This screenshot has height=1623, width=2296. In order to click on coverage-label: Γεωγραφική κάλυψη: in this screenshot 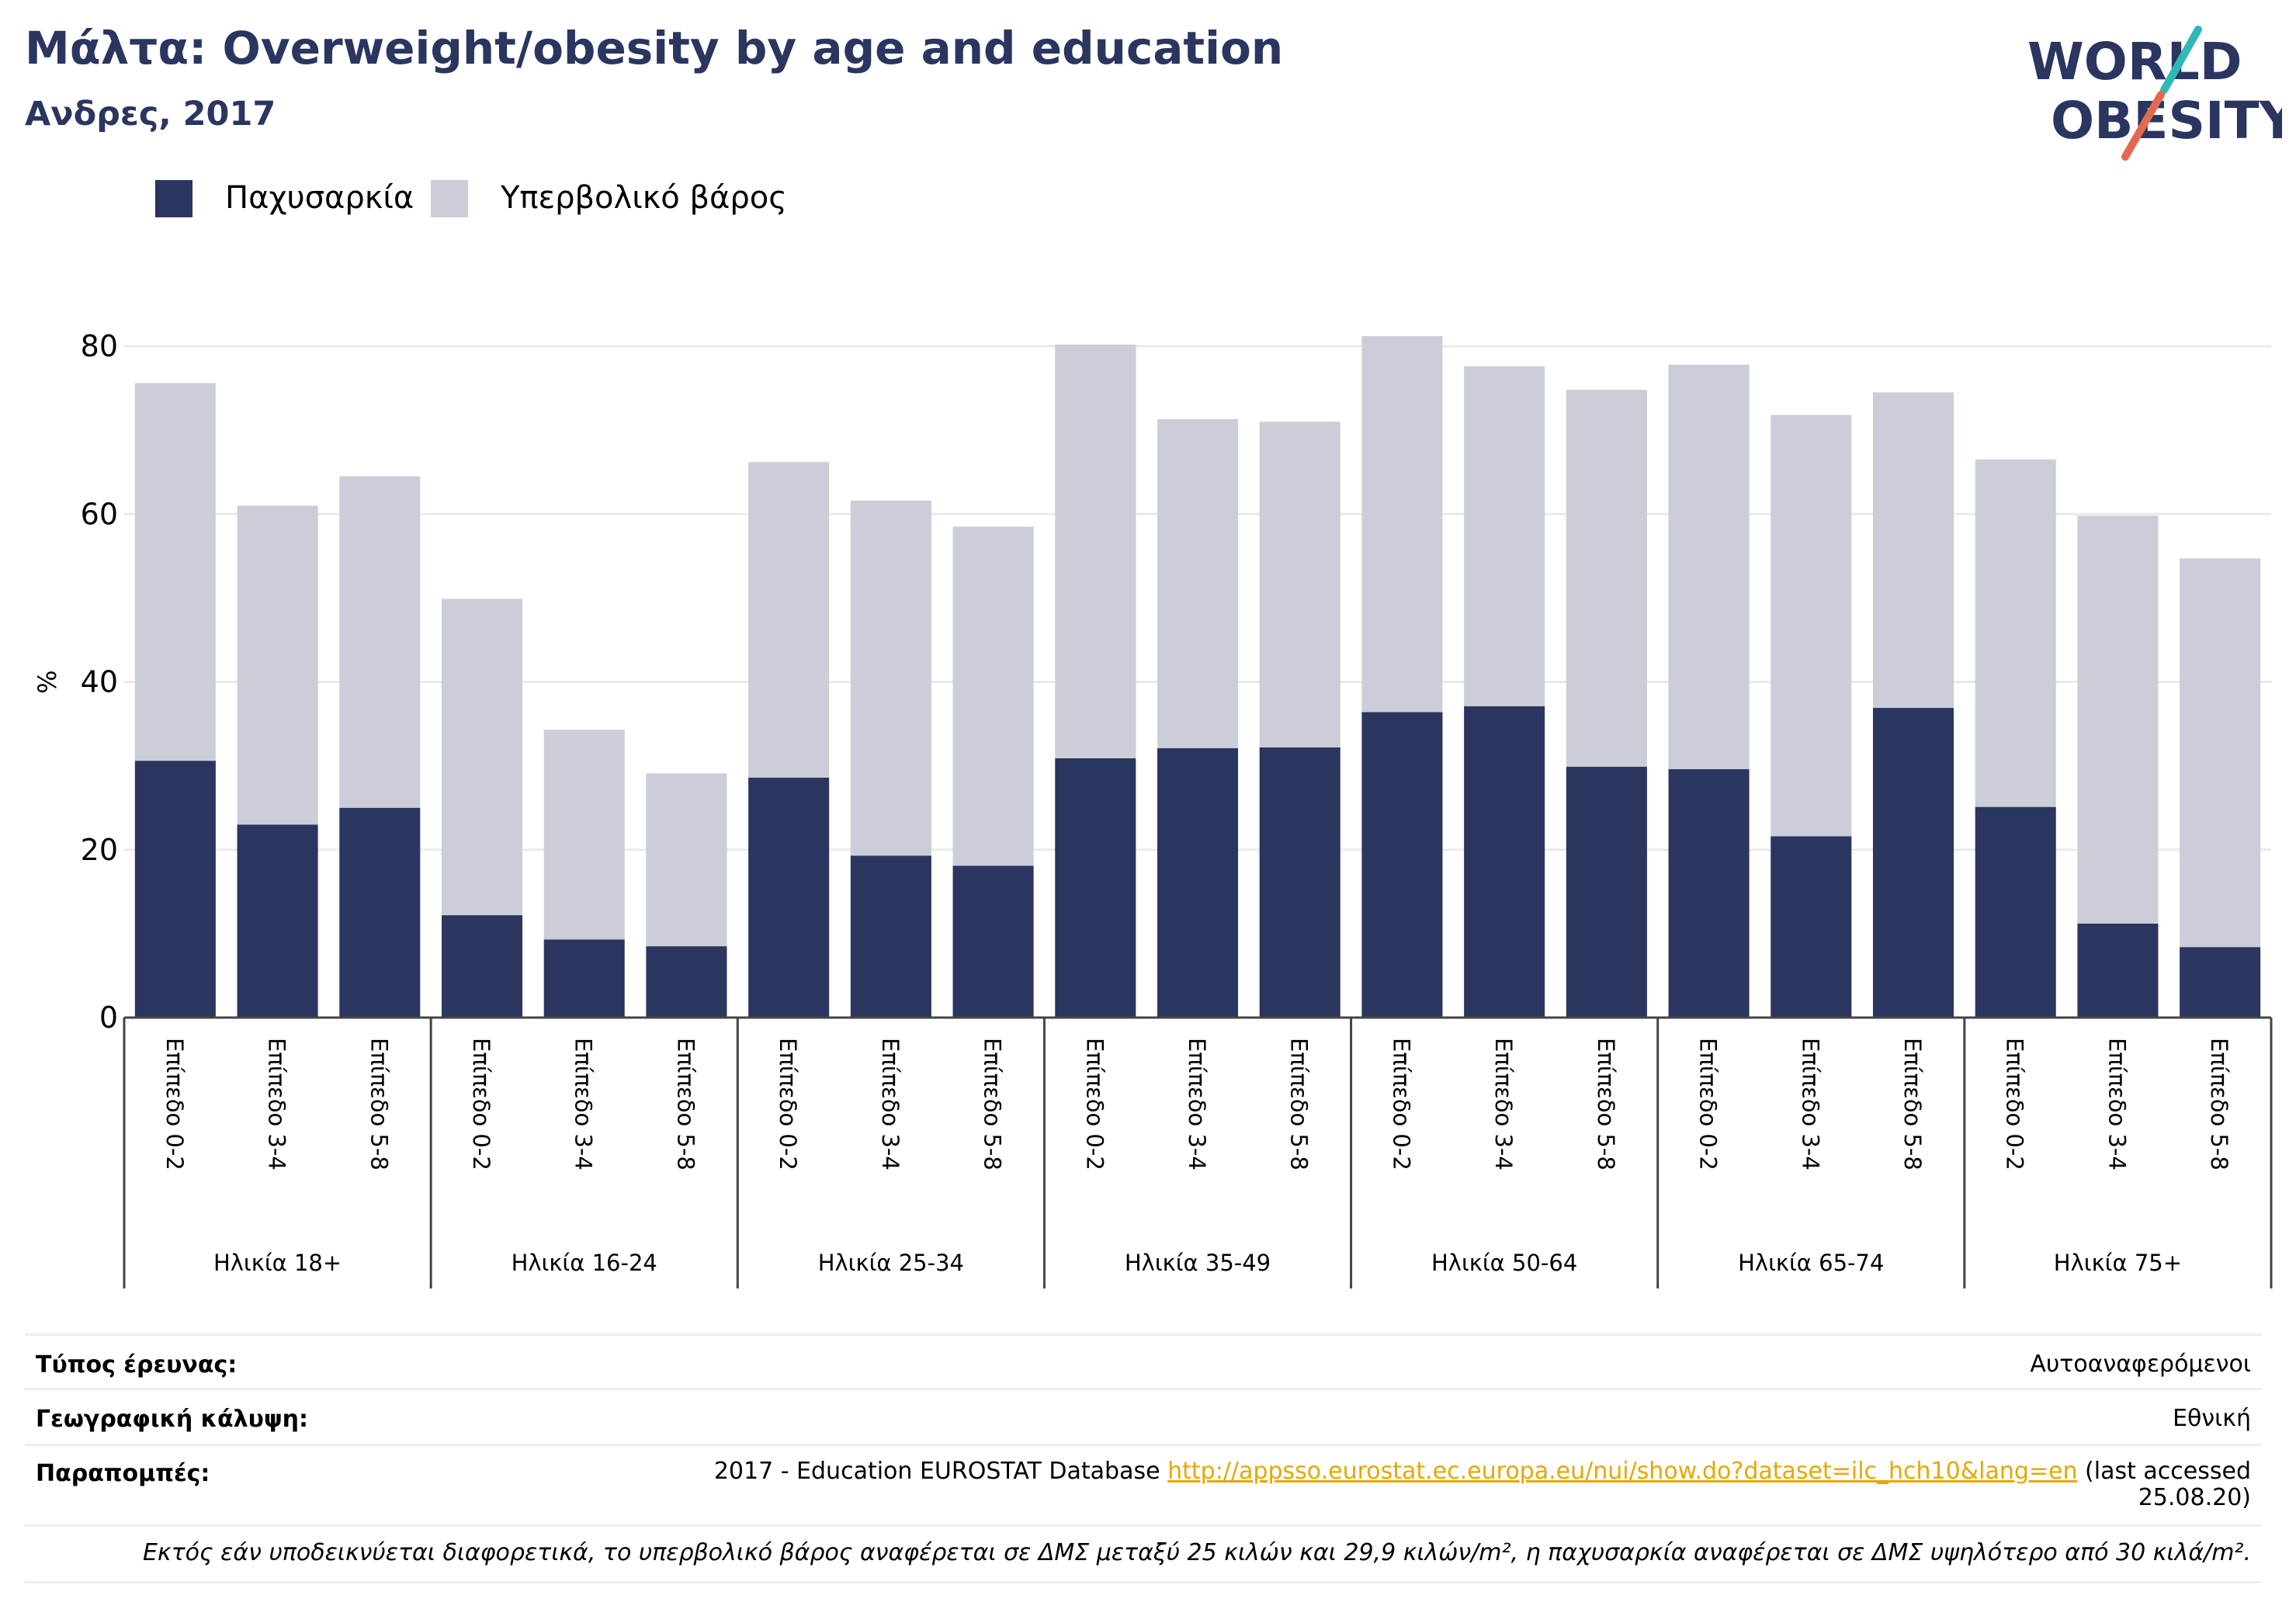, I will do `click(172, 1419)`.